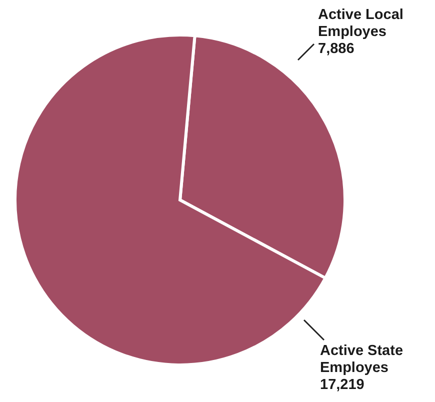 This screenshot has width=435, height=402. Describe the element at coordinates (336, 49) in the screenshot. I see `data-label: 7,886` at that location.